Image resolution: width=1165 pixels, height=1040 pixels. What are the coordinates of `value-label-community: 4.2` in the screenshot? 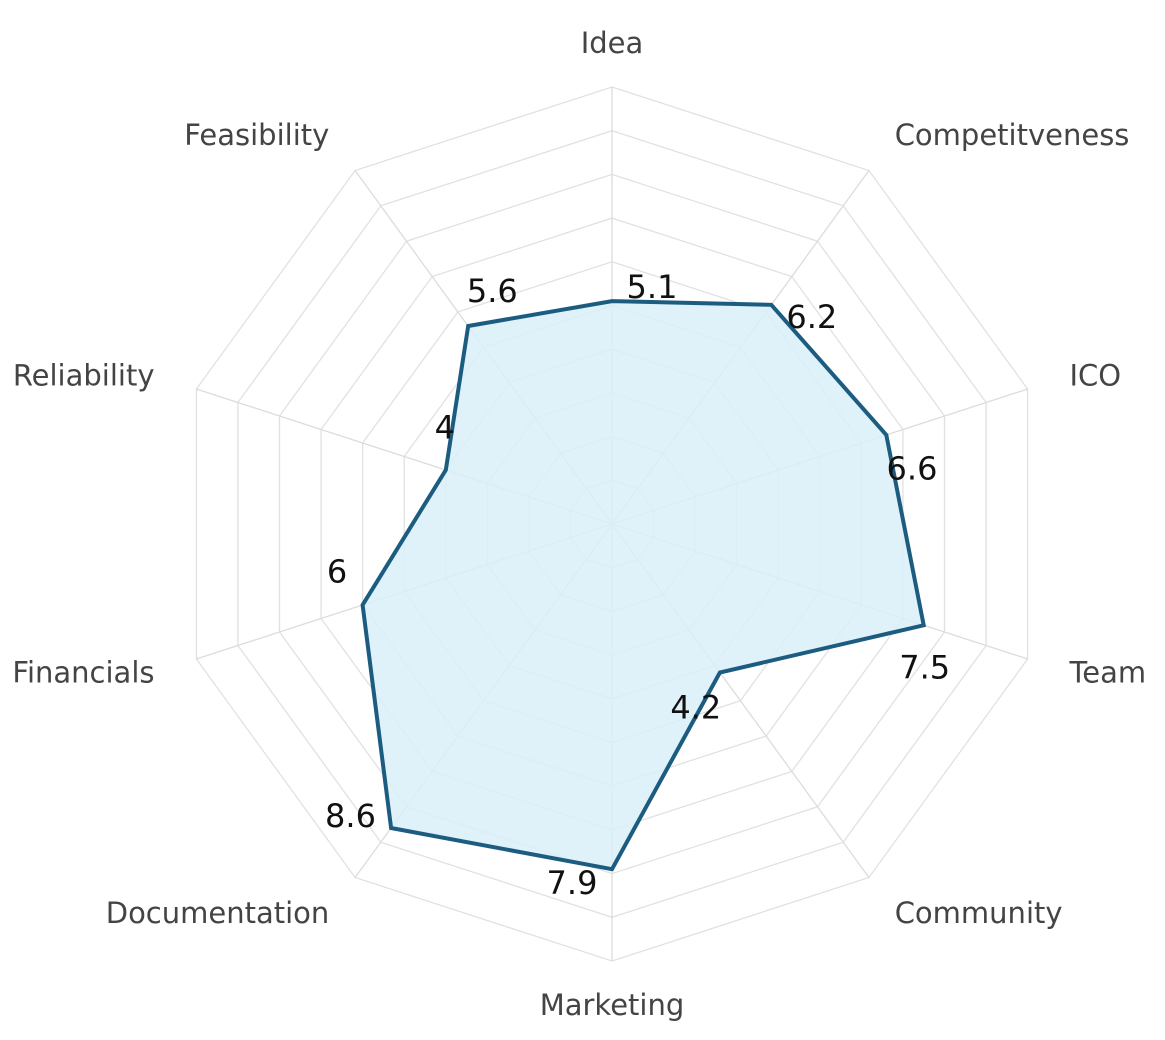 It's located at (695, 707).